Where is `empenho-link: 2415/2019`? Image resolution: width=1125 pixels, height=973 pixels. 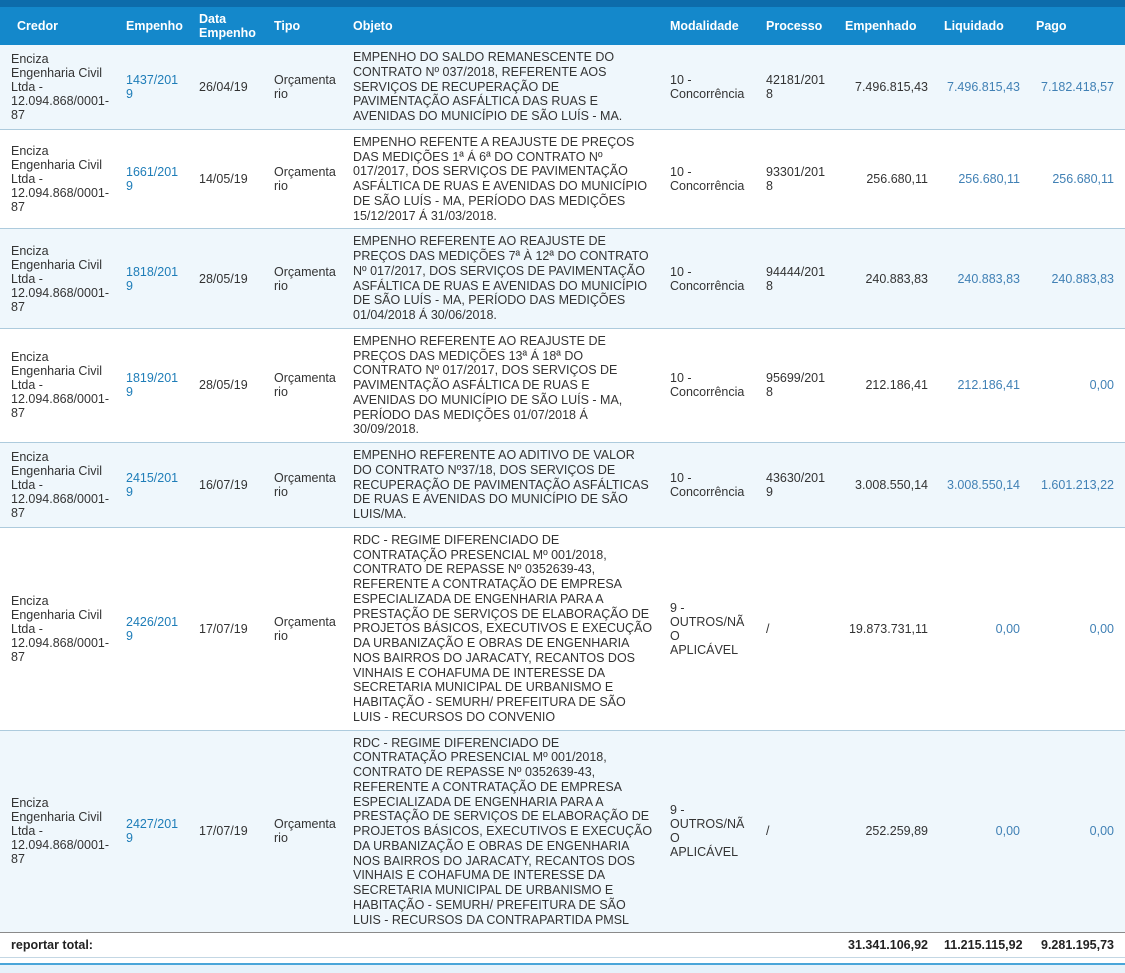 empenho-link: 2415/2019 is located at coordinates (152, 484).